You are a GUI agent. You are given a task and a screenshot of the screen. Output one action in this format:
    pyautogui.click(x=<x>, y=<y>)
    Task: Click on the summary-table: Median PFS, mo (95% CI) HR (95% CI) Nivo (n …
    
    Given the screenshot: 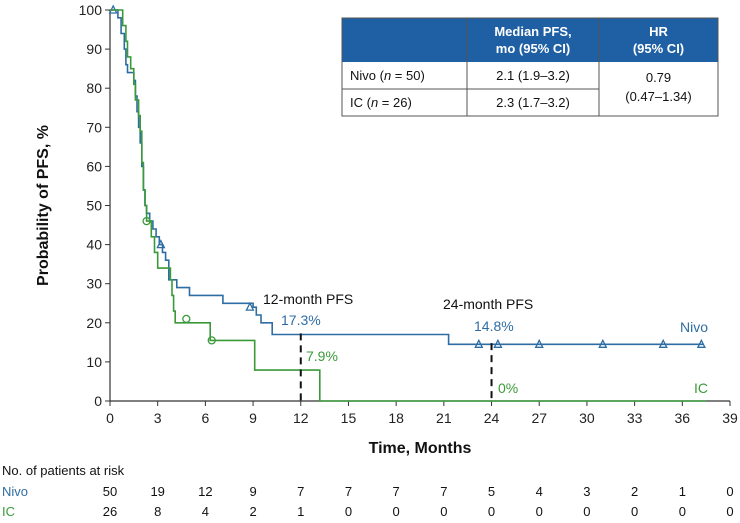 What is the action you would take?
    pyautogui.click(x=530, y=67)
    